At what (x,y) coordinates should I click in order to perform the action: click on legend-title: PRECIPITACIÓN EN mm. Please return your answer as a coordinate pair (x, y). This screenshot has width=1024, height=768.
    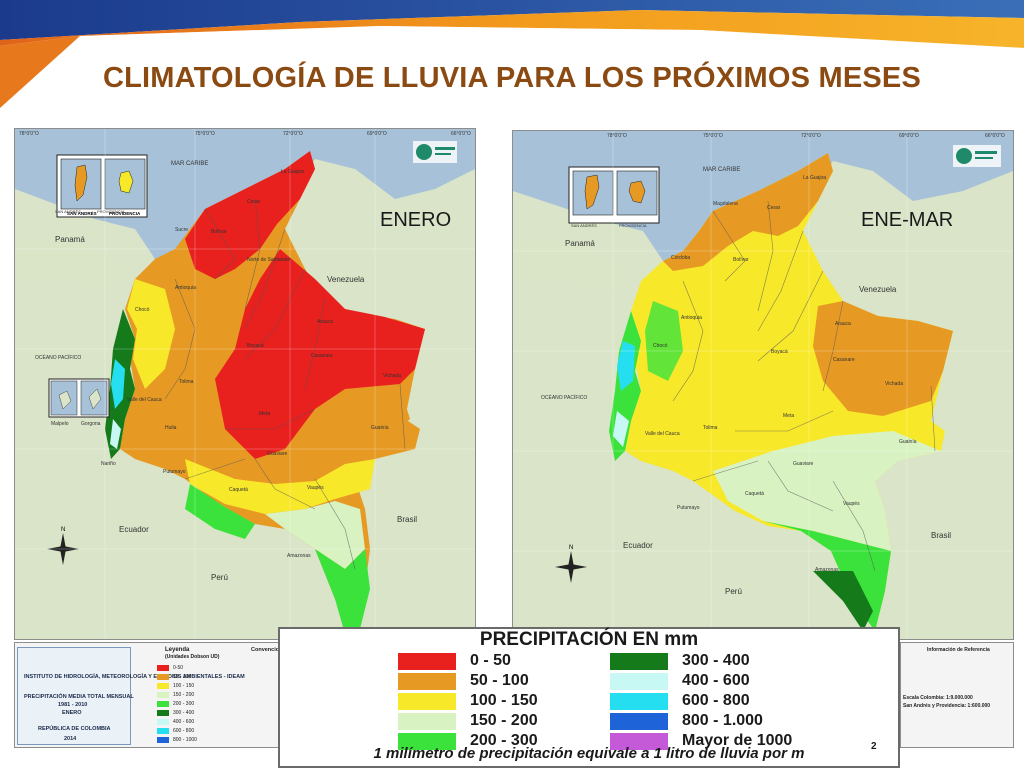
    Looking at the image, I should click on (589, 639).